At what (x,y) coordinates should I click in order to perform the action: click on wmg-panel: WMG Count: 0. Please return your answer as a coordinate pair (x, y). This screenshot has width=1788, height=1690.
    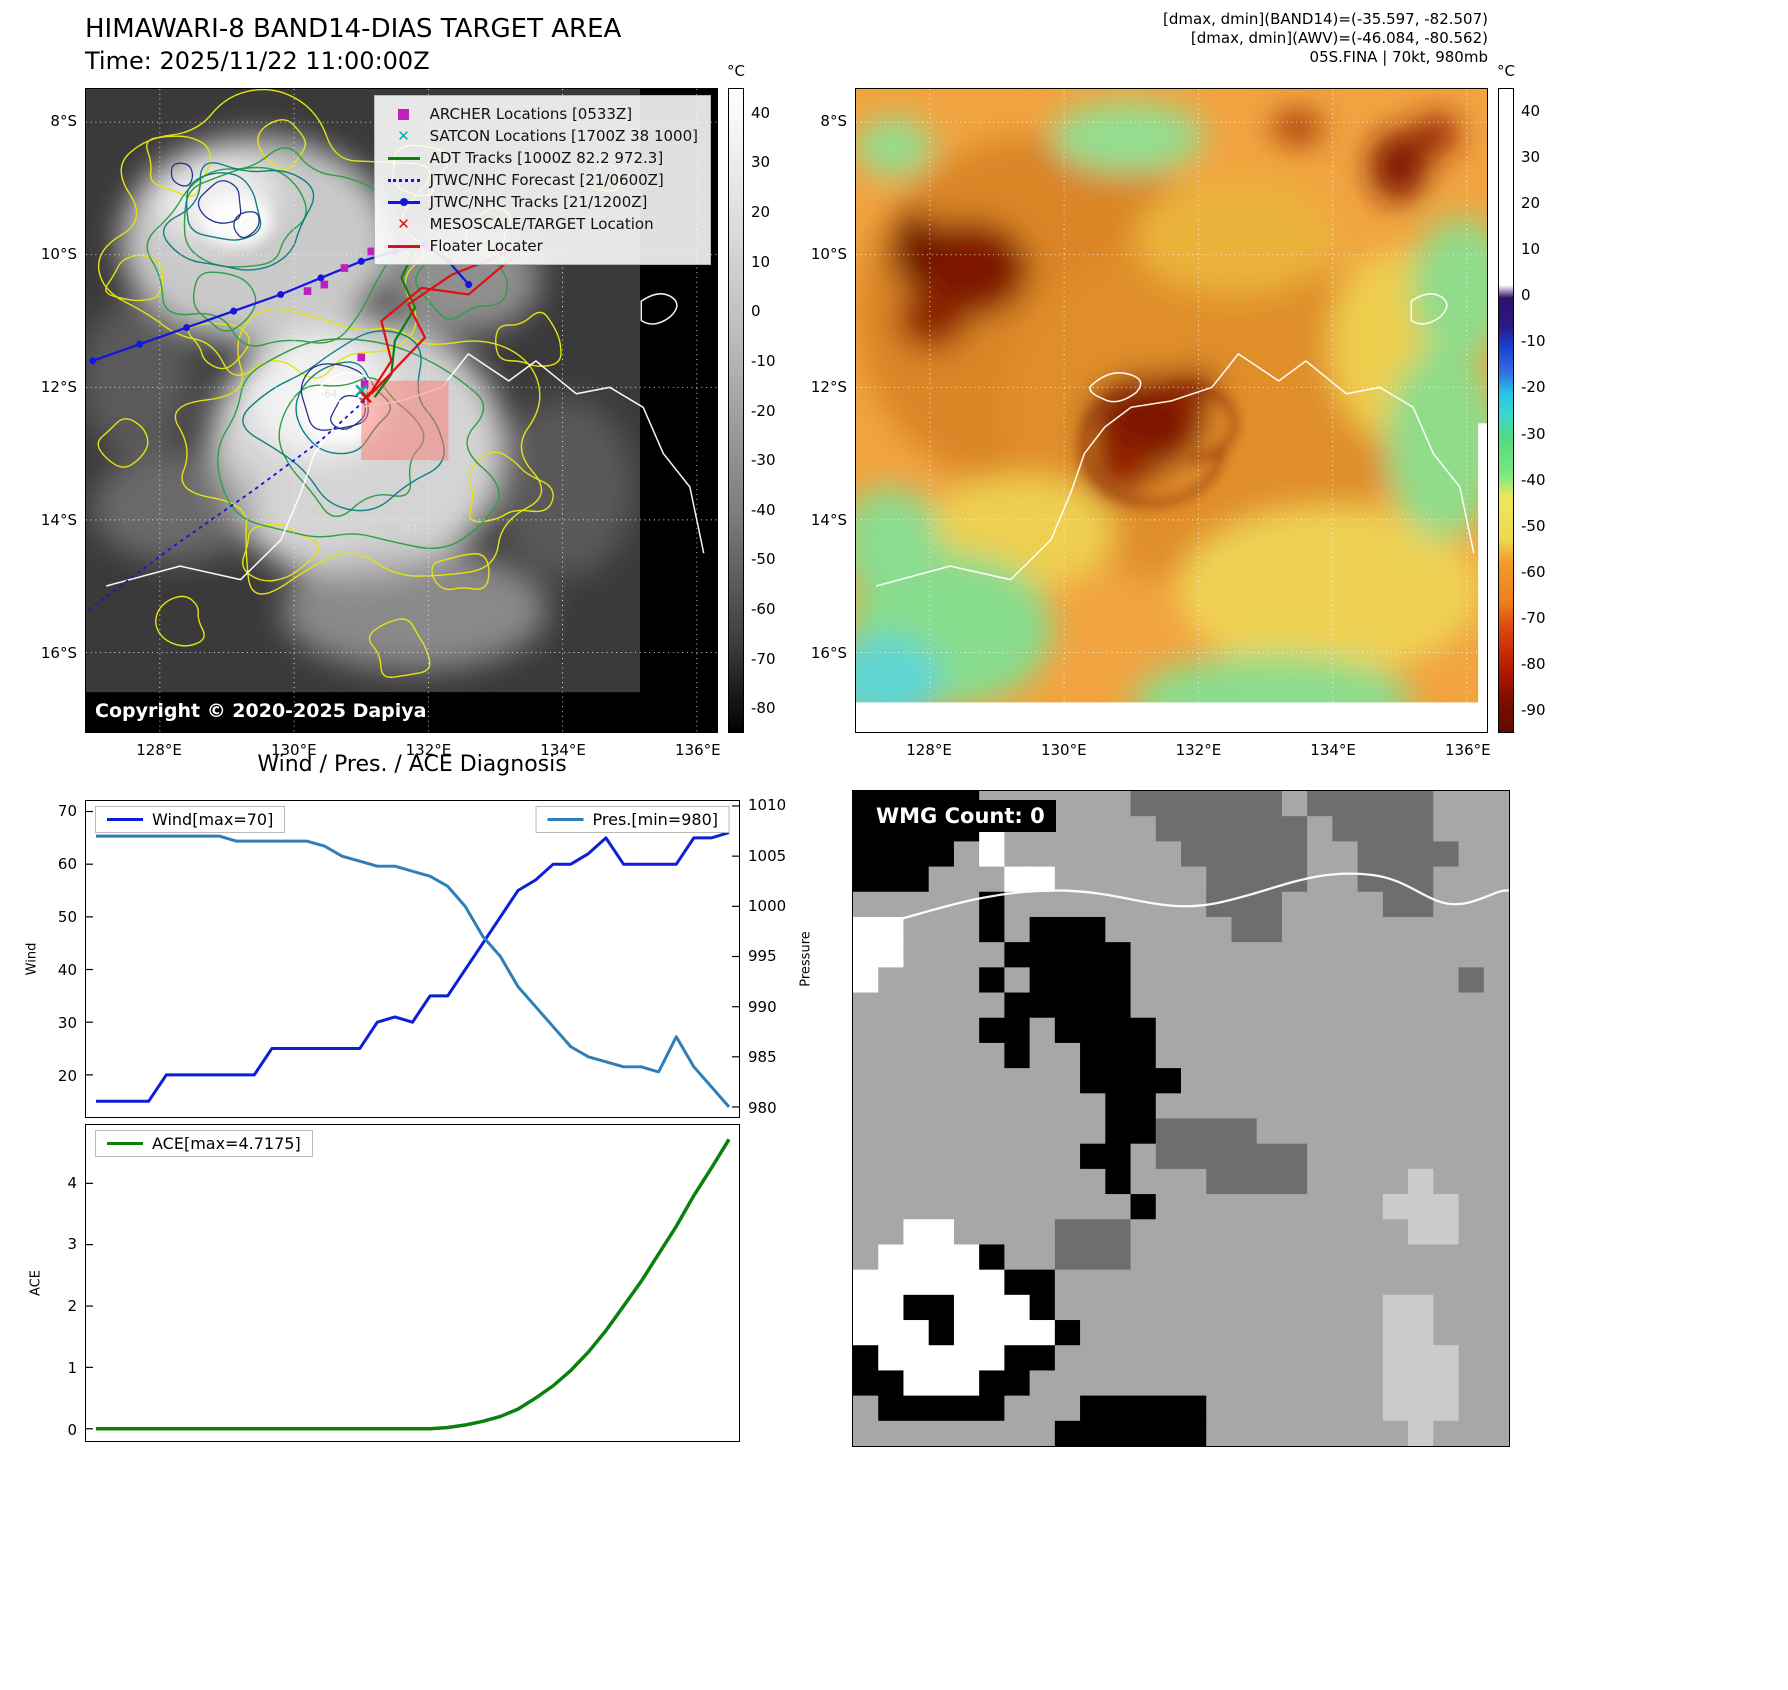
    Looking at the image, I should click on (1181, 1118).